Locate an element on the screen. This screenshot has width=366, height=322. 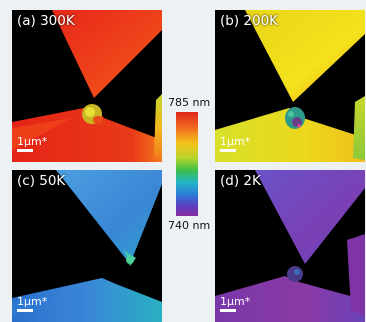
panel-d-scale-bar: 1μm* is located at coordinates (235, 304).